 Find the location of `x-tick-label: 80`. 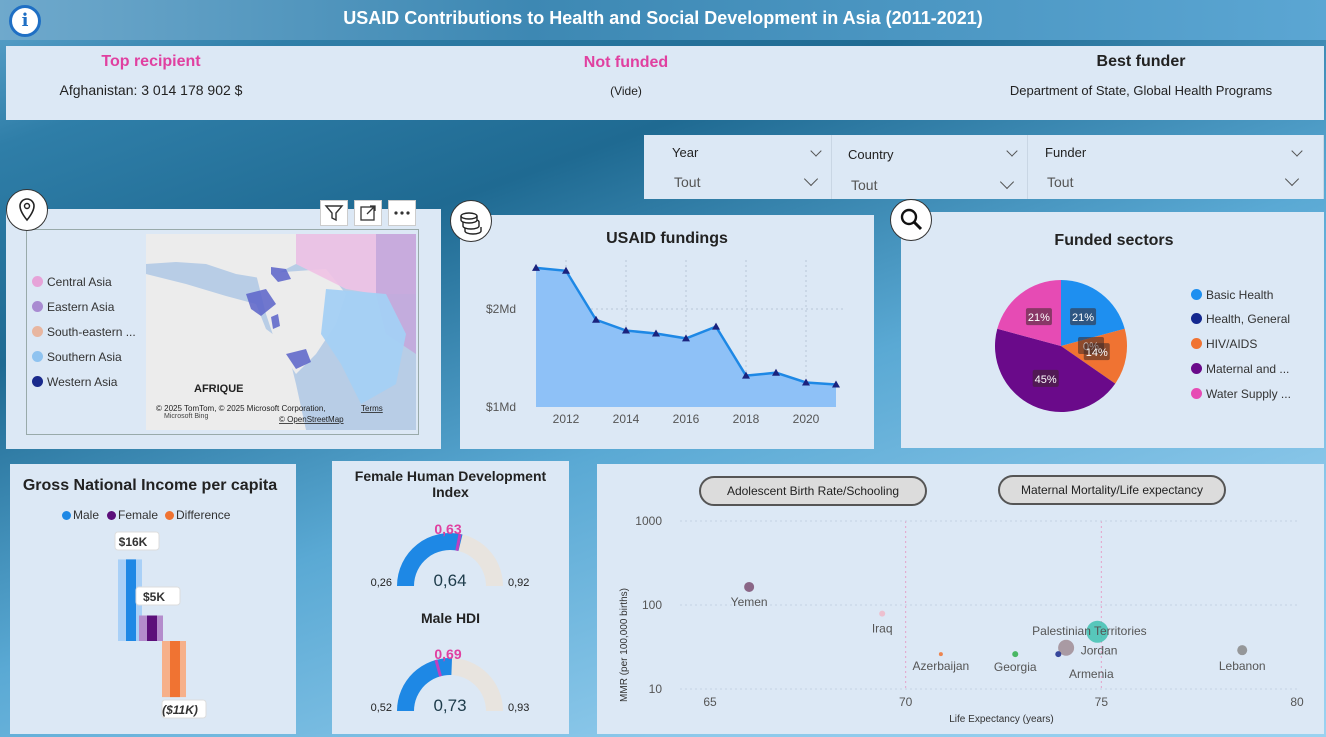

x-tick-label: 80 is located at coordinates (1297, 702).